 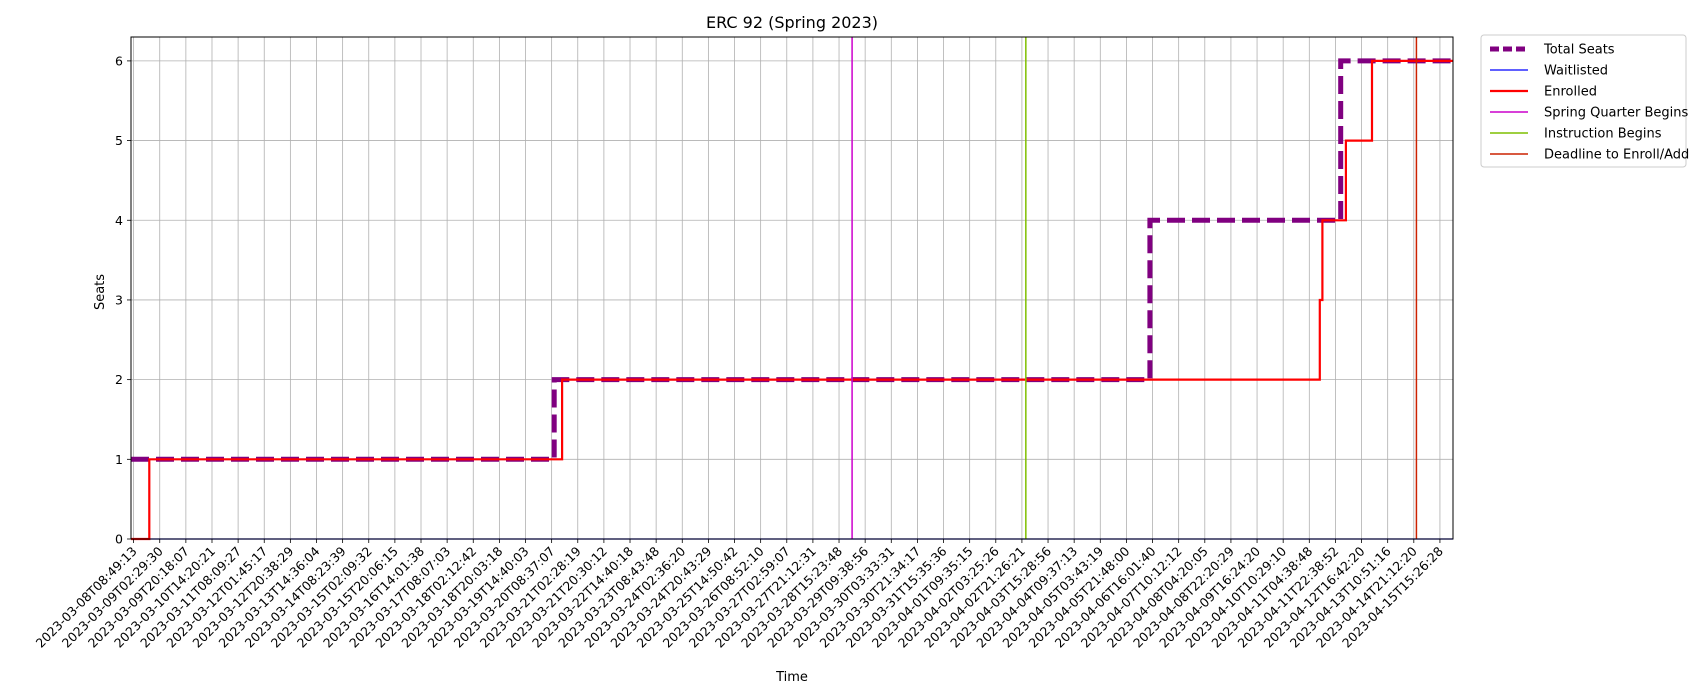 What do you see at coordinates (119, 140) in the screenshot?
I see `y-tick-label: 5` at bounding box center [119, 140].